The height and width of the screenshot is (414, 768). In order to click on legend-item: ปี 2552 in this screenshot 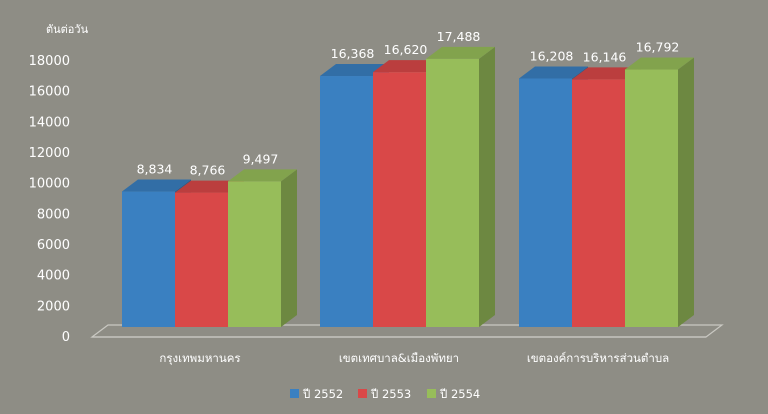, I will do `click(316, 394)`.